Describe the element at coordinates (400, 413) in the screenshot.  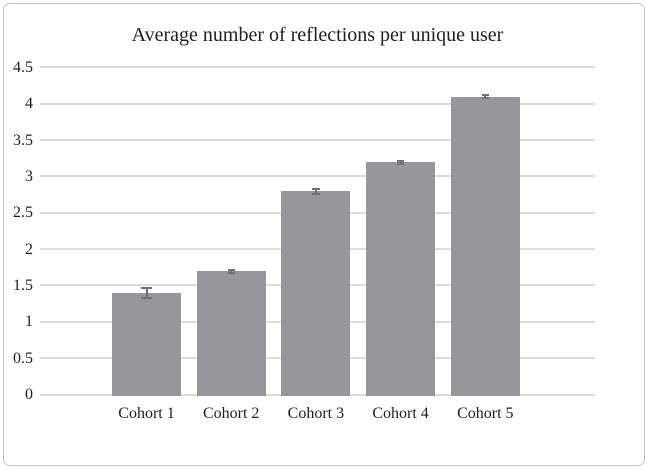
I see `x-axis-label: Cohort 4` at that location.